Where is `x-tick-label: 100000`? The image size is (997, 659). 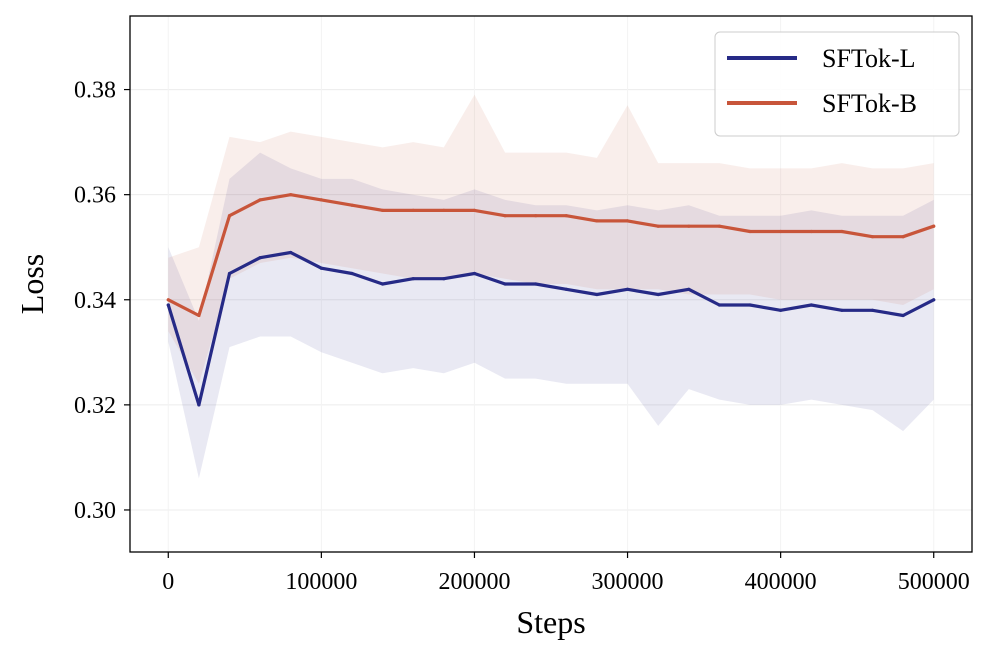 x-tick-label: 100000 is located at coordinates (321, 582).